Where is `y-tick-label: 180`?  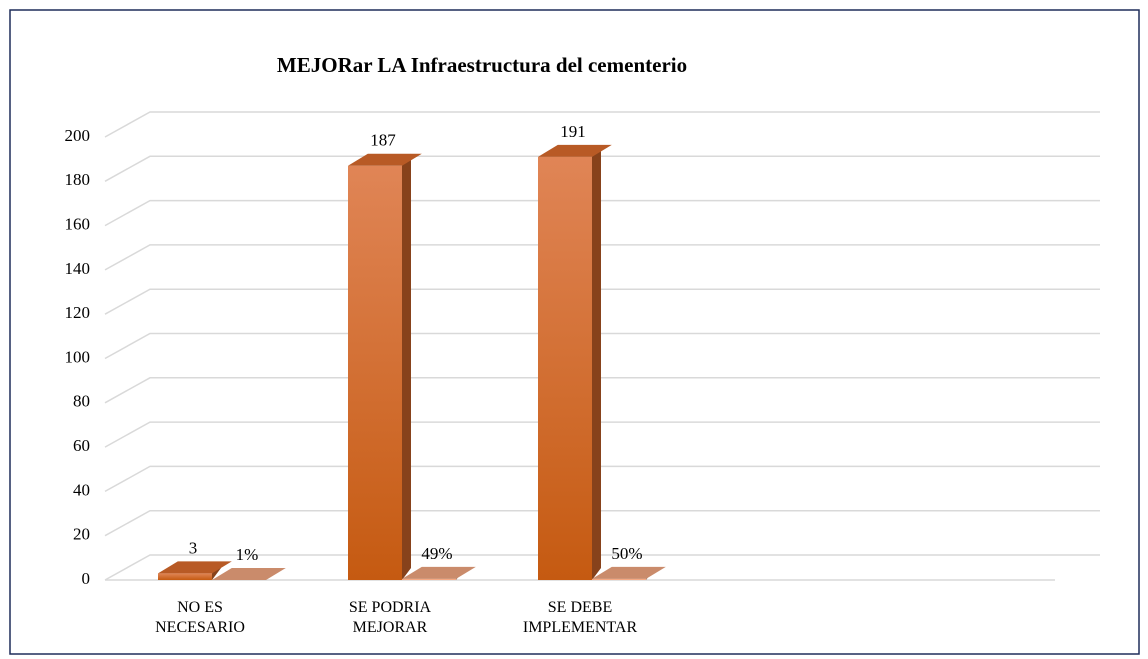
y-tick-label: 180 is located at coordinates (78, 179).